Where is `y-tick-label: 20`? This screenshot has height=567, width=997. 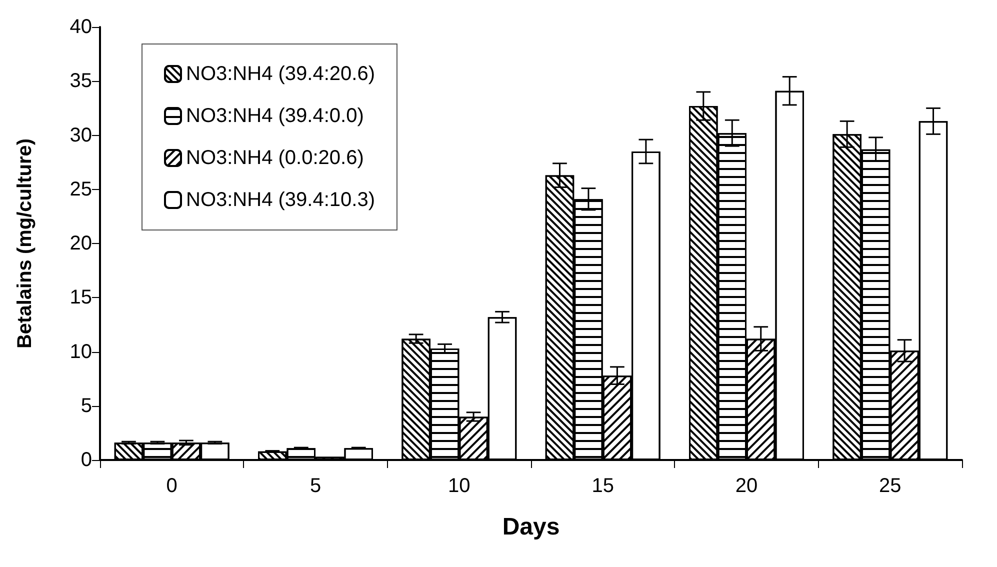
y-tick-label: 20 is located at coordinates (81, 243).